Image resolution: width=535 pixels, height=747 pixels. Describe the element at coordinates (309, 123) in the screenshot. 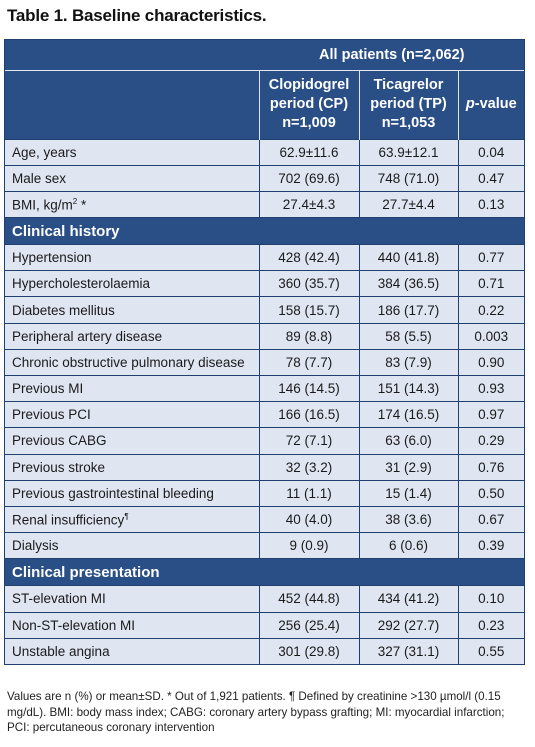

I see `header-clopidogrel-line3: n=1,009` at that location.